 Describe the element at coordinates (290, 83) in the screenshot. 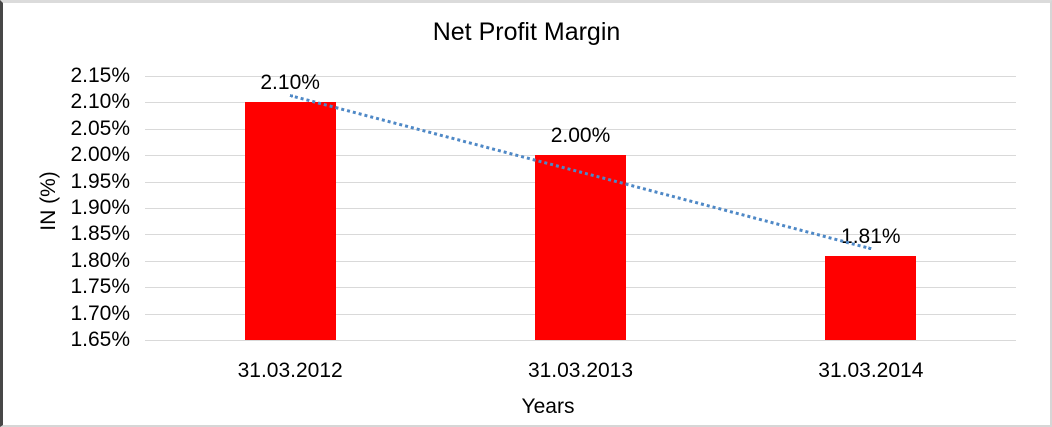

I see `bar-value-label: 2.10%` at that location.